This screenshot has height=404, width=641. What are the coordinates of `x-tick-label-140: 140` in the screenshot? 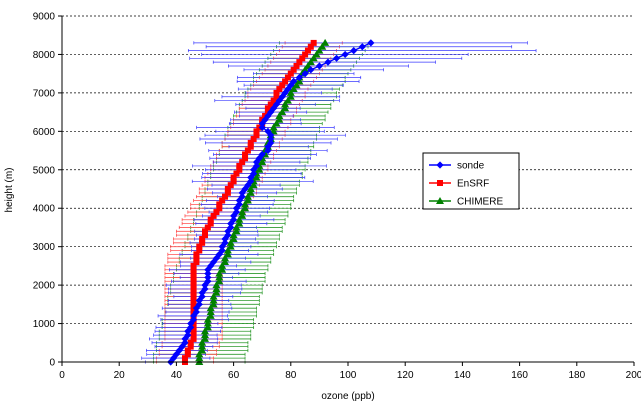 It's located at (462, 375).